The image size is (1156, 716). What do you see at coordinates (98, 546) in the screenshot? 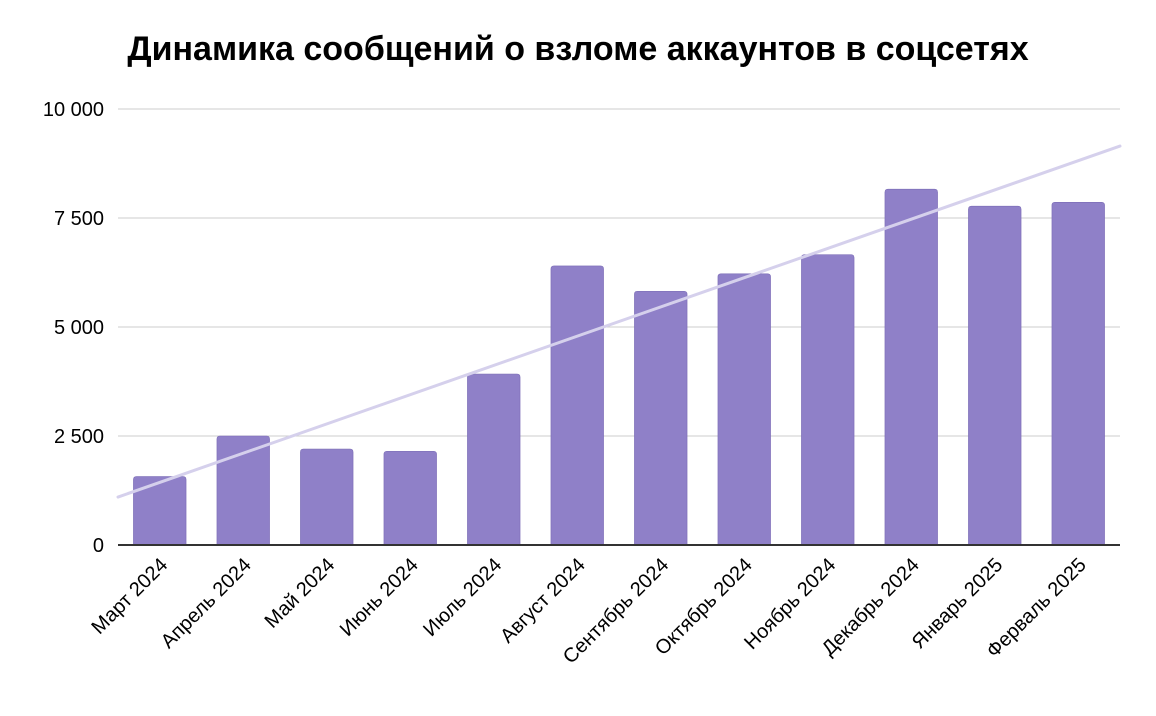
I see `y-tick-label: 0` at bounding box center [98, 546].